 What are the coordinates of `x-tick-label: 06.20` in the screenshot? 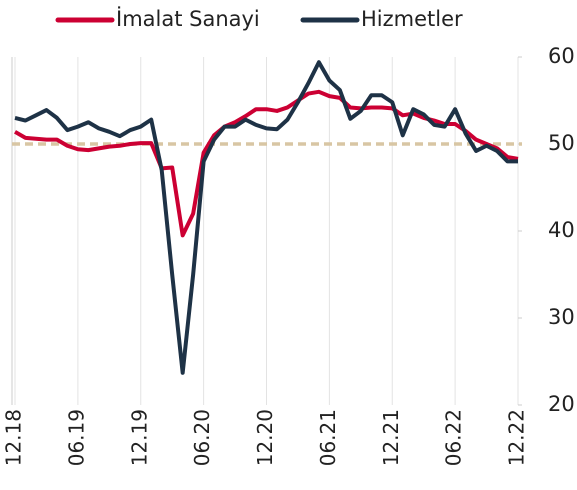 It's located at (202, 437).